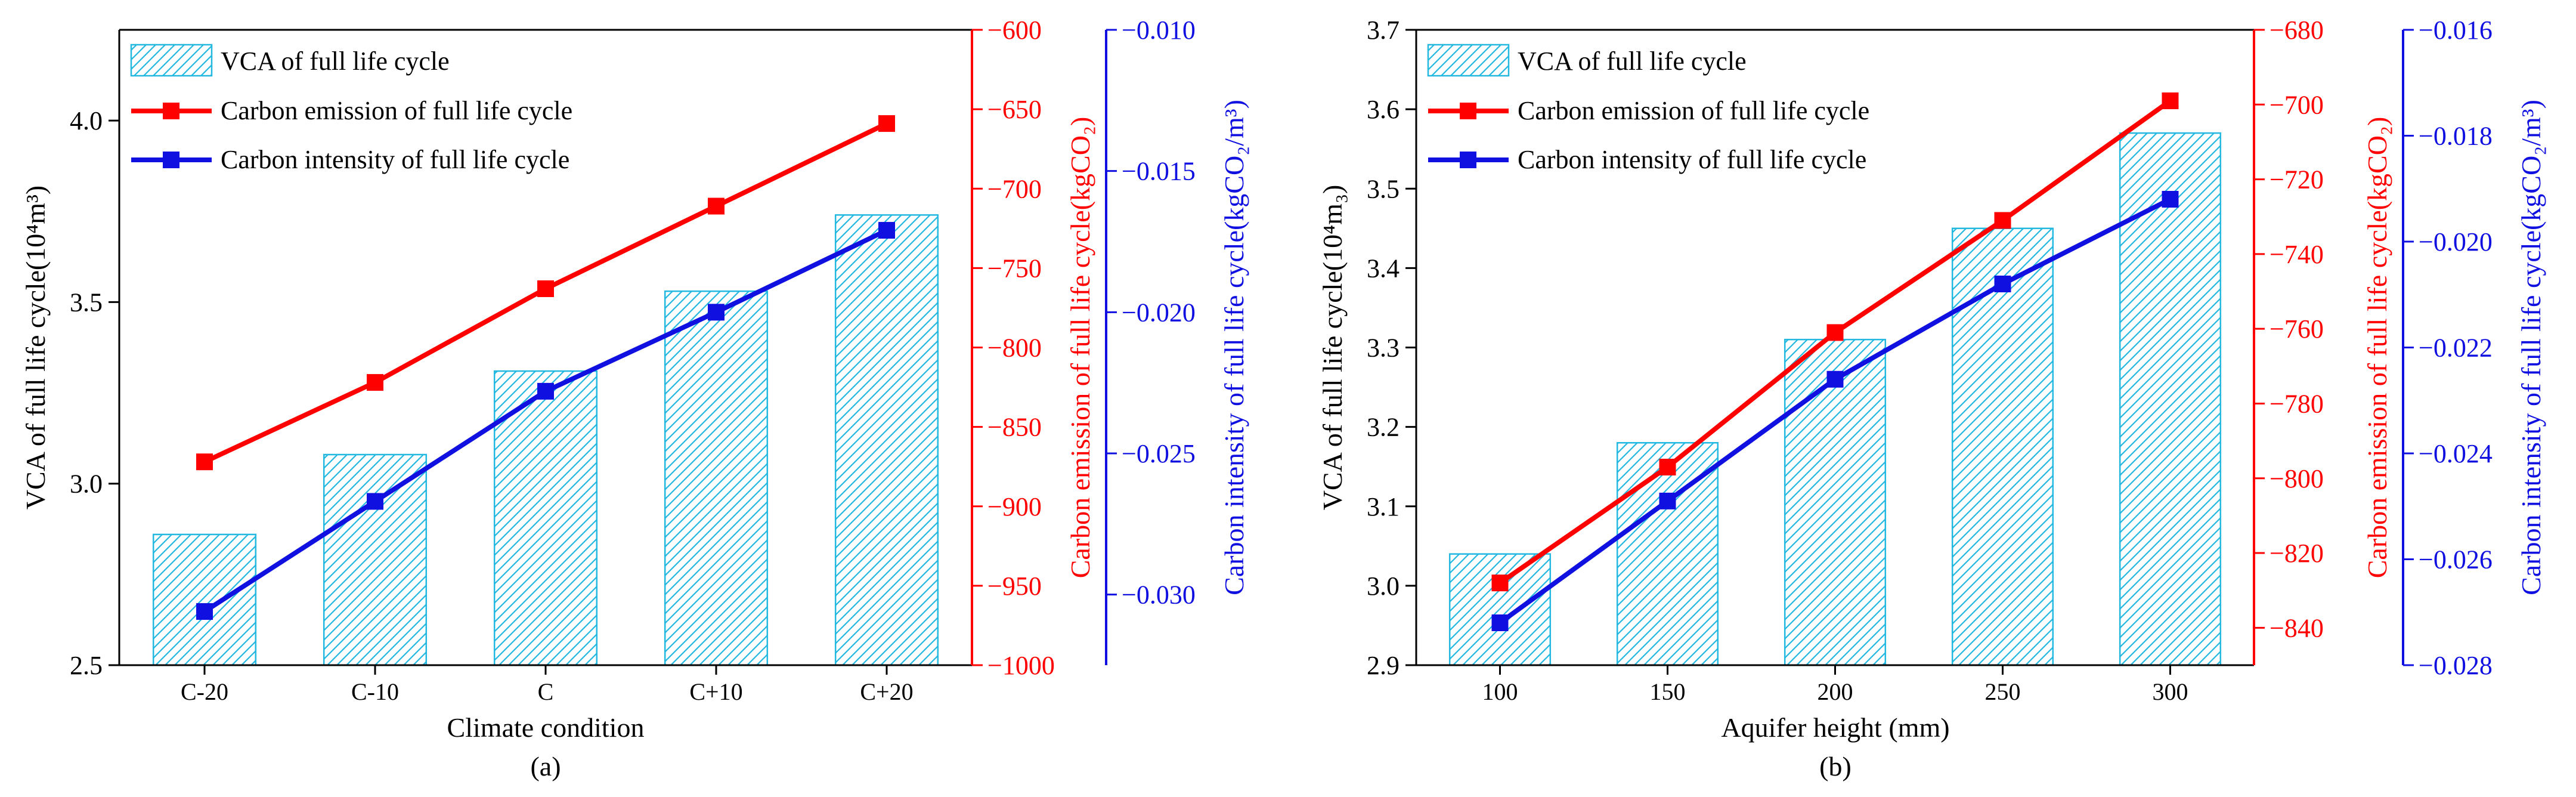 The height and width of the screenshot is (797, 2576). What do you see at coordinates (887, 691) in the screenshot?
I see `x-tick-label: C+20` at bounding box center [887, 691].